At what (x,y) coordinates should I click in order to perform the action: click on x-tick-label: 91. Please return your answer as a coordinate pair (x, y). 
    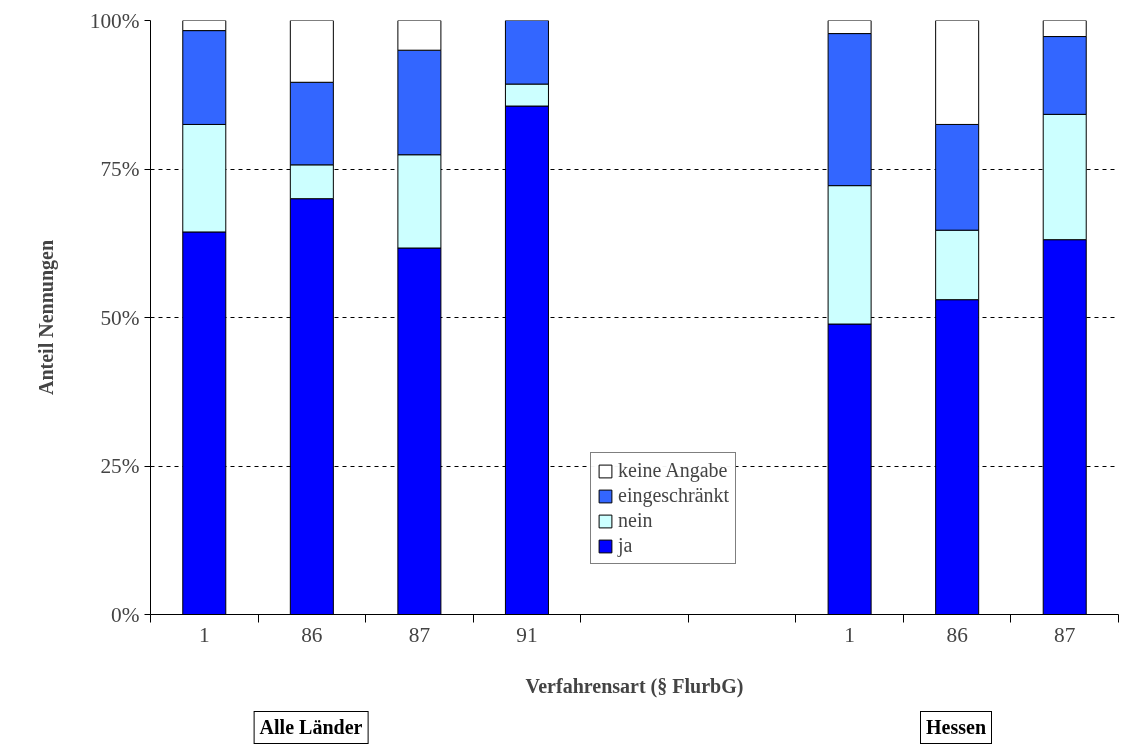
    Looking at the image, I should click on (527, 634).